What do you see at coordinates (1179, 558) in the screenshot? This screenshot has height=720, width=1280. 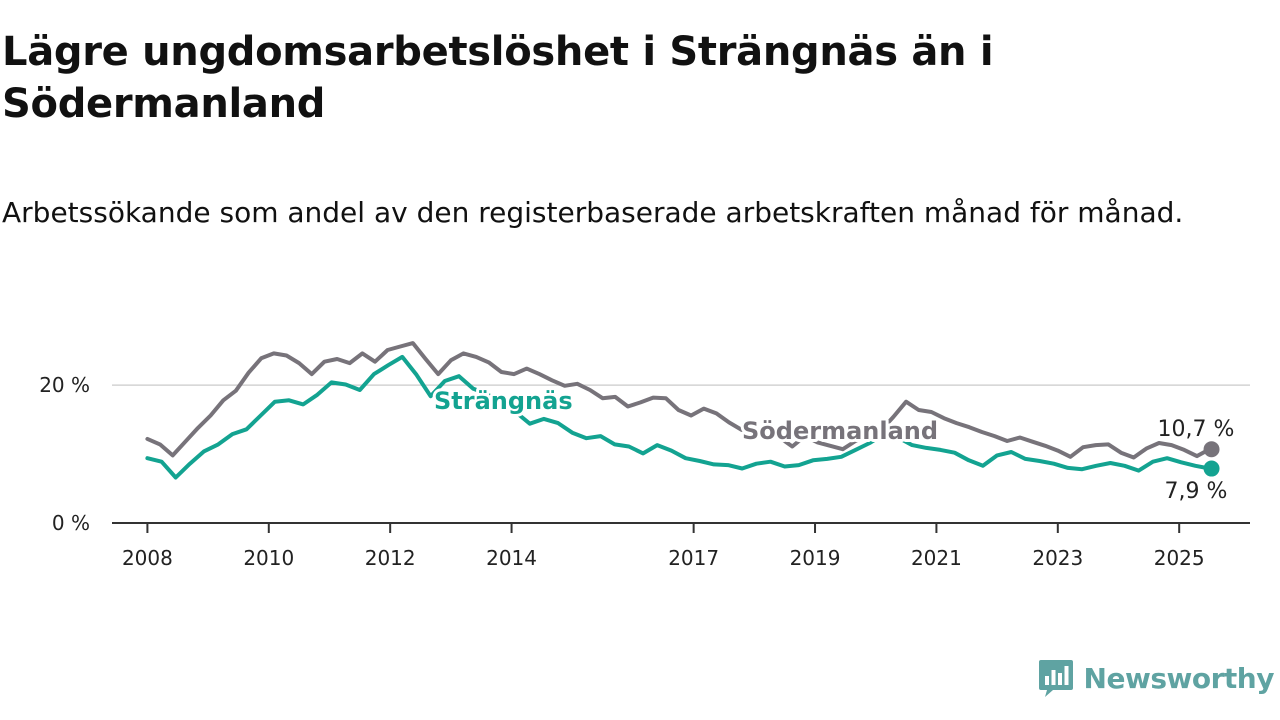 I see `x-tick-label: 2025` at bounding box center [1179, 558].